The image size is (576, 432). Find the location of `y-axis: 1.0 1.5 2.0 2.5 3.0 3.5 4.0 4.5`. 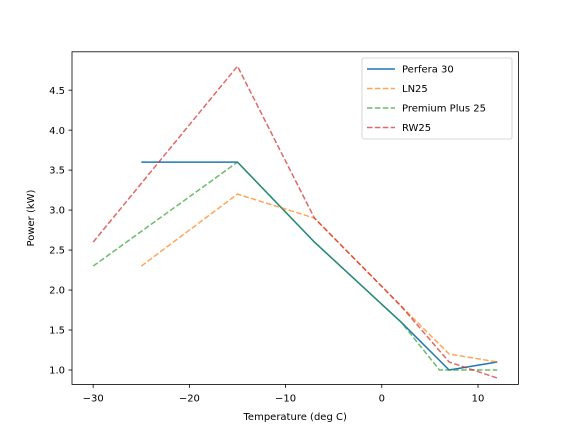

y-axis: 1.0 1.5 2.0 2.5 3.0 3.5 4.0 4.5 is located at coordinates (60, 231).